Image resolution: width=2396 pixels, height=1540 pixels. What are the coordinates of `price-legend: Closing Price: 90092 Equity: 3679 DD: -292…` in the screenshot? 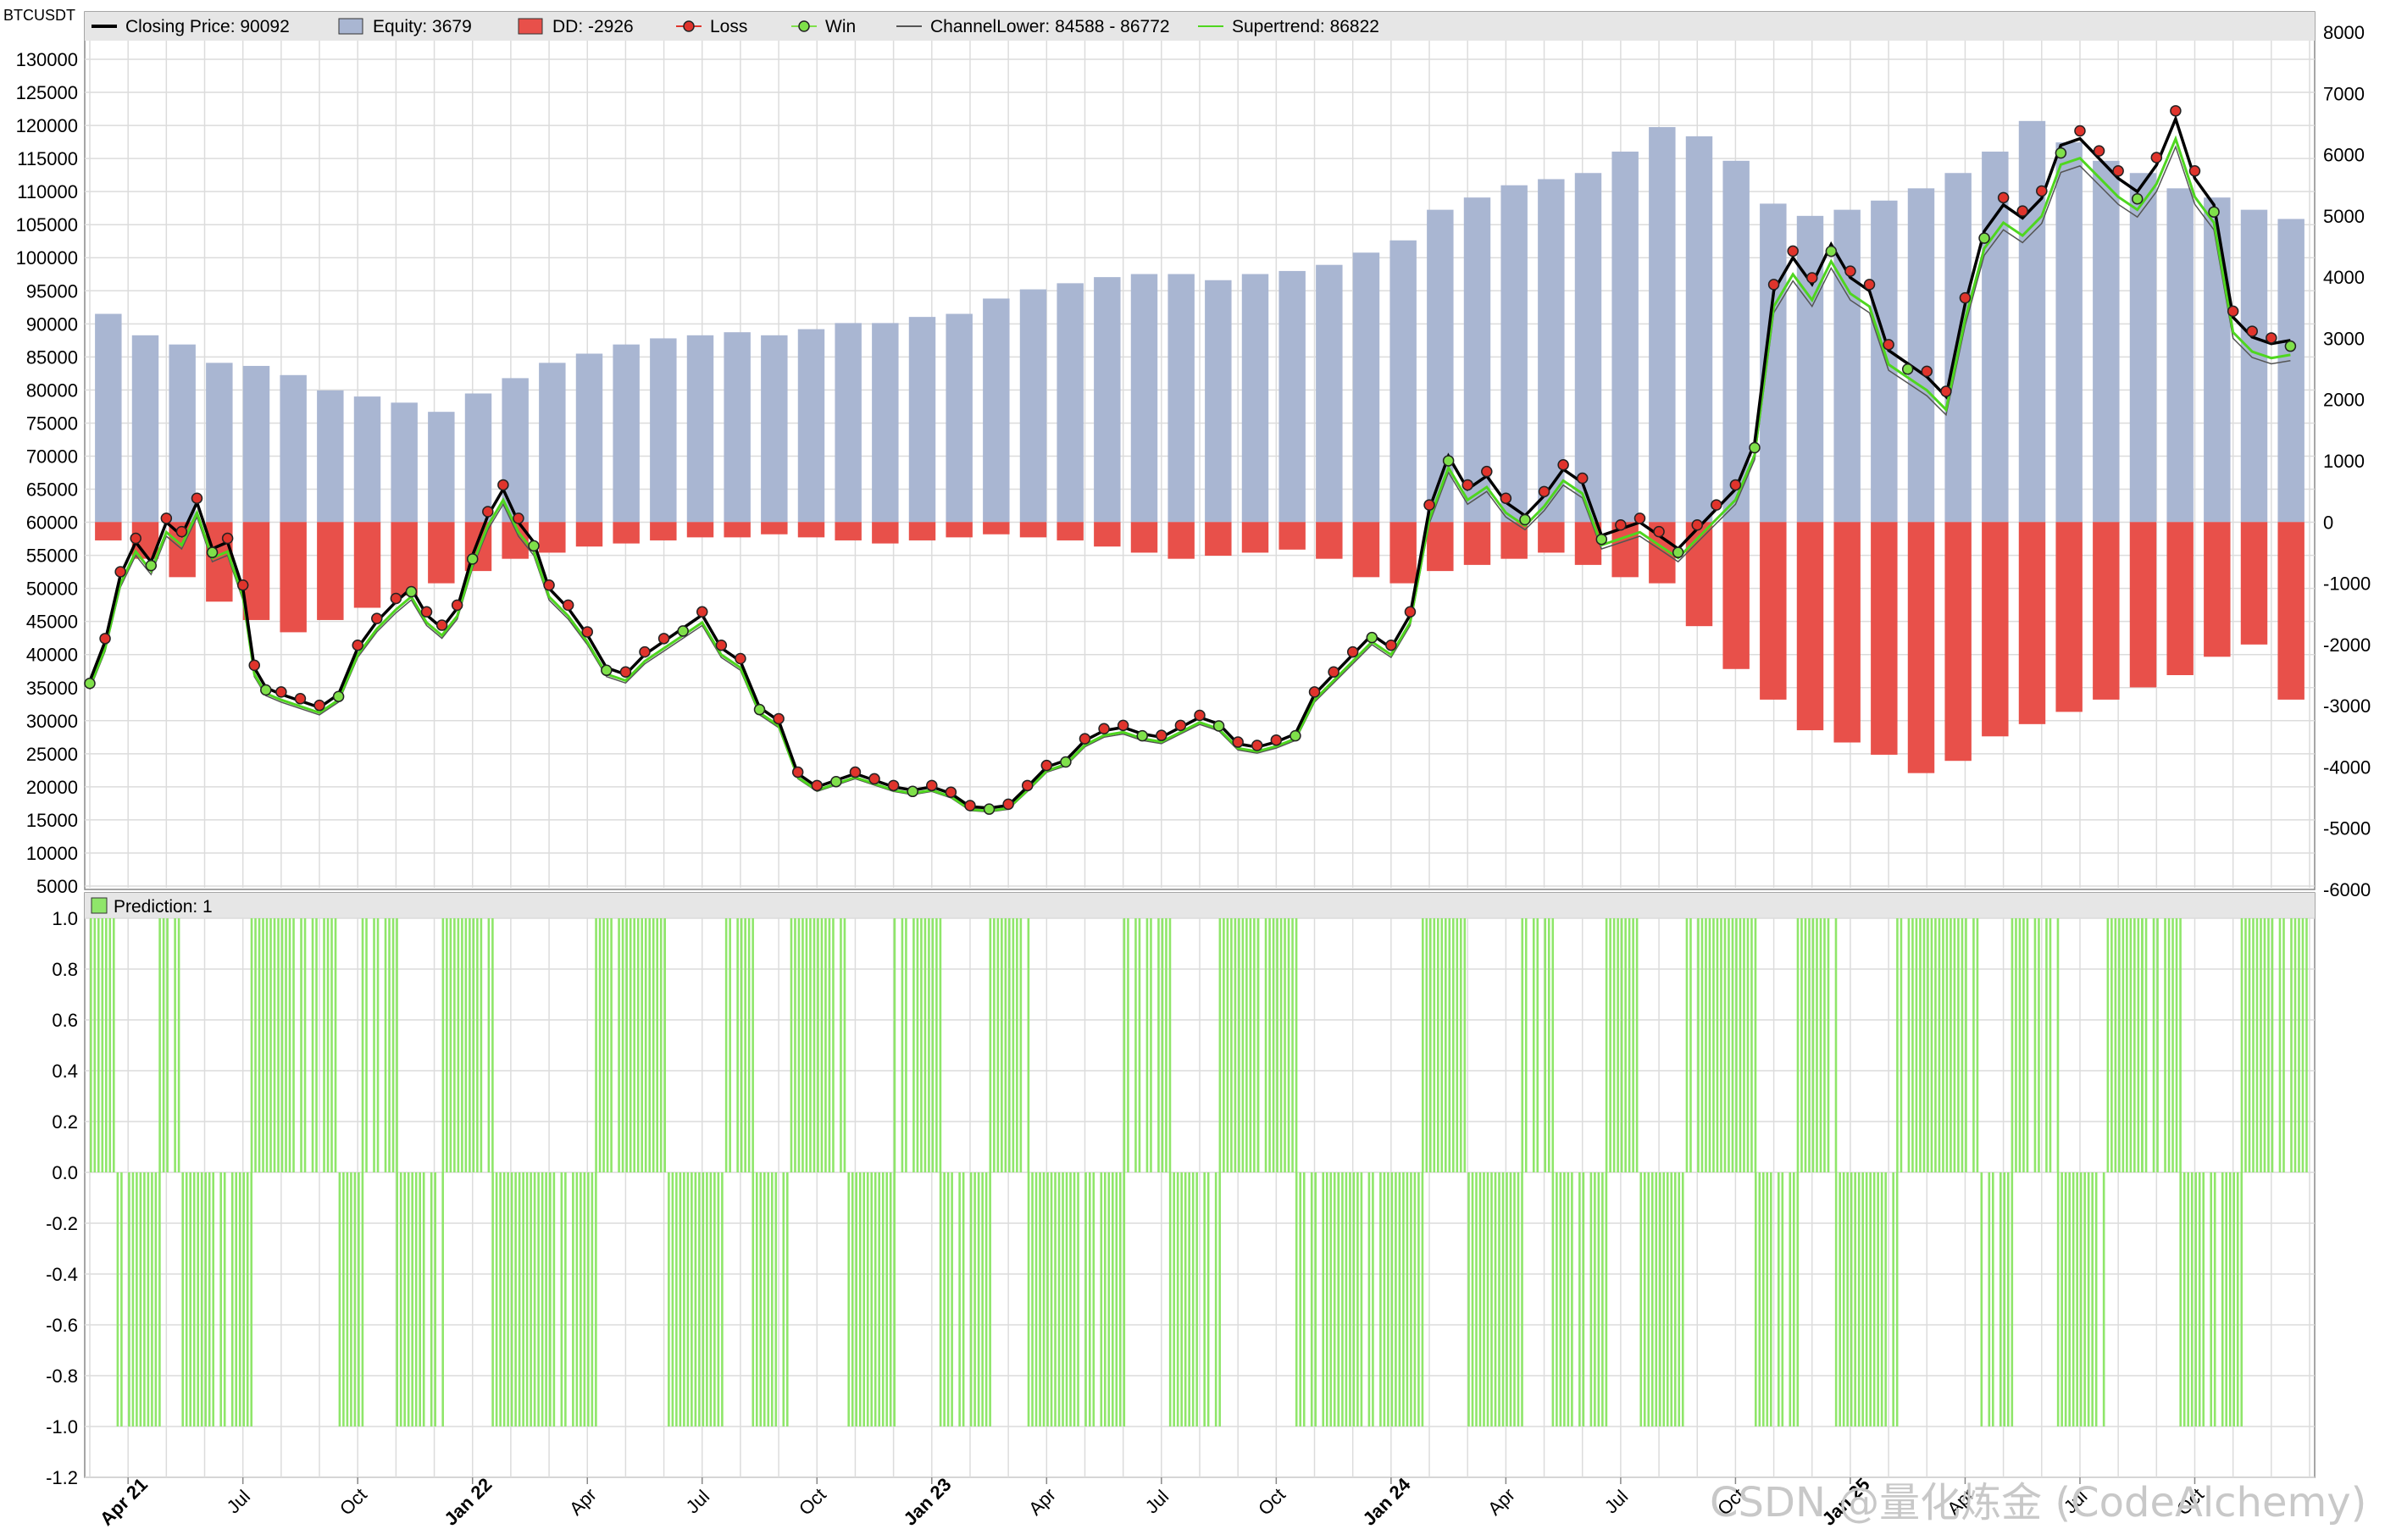 It's located at (735, 26).